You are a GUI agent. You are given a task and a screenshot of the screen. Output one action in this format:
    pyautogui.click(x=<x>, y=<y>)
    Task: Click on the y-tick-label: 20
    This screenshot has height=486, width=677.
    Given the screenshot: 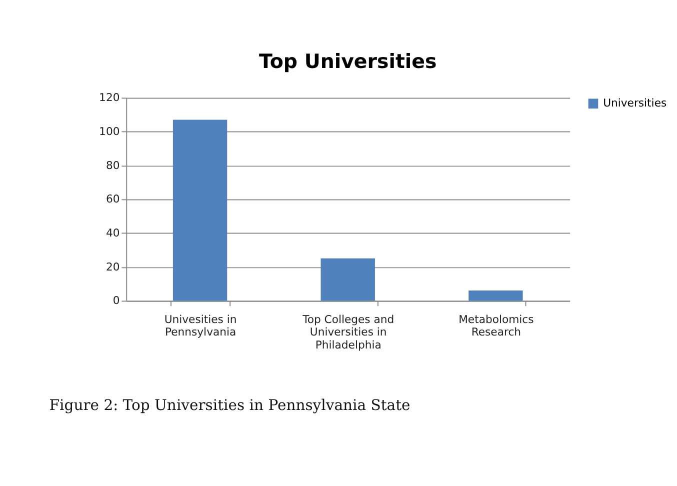 What is the action you would take?
    pyautogui.click(x=113, y=267)
    